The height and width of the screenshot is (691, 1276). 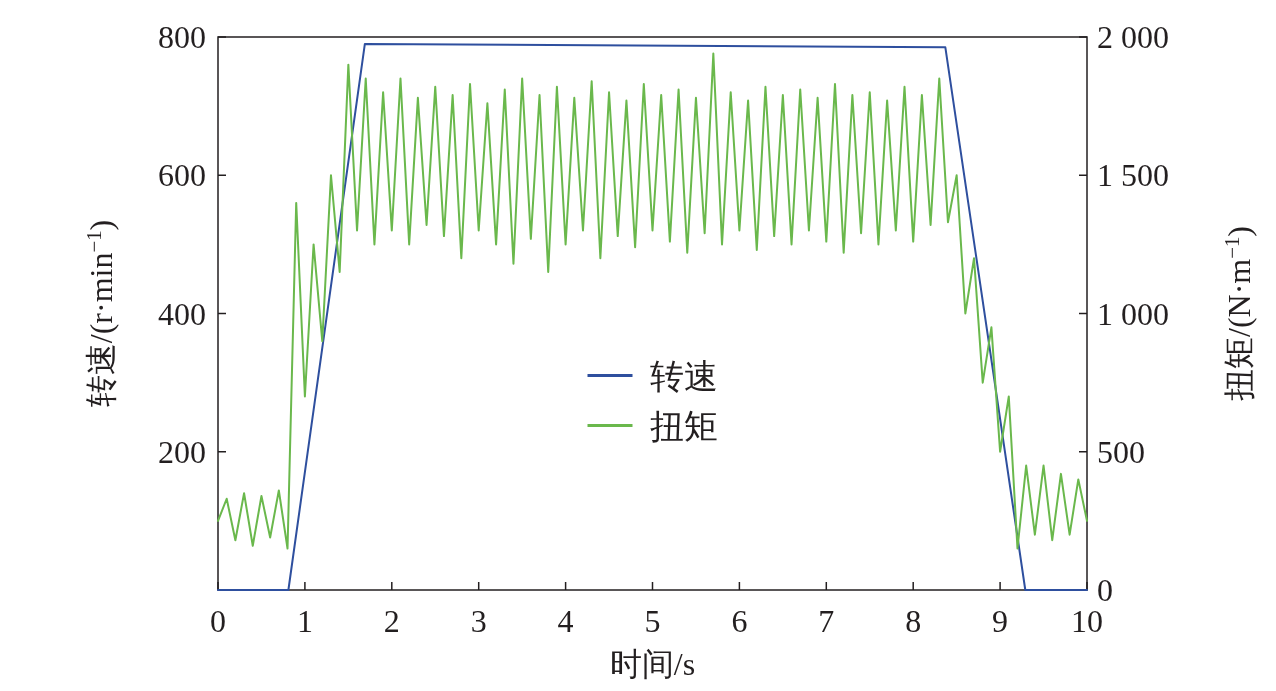 What do you see at coordinates (182, 451) in the screenshot?
I see `y-tick-label: 200` at bounding box center [182, 451].